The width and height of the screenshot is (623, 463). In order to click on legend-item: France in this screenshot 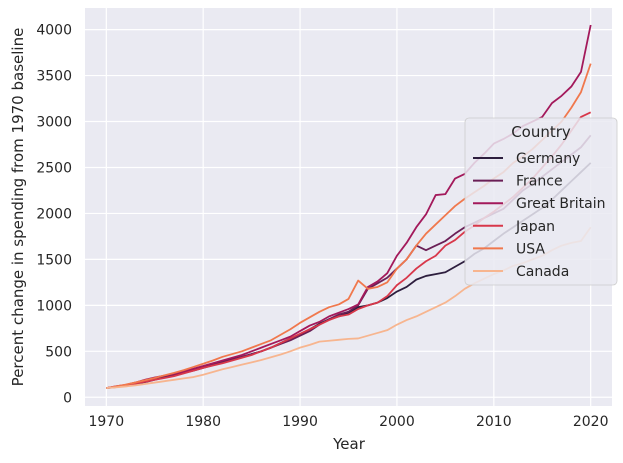, I will do `click(518, 182)`.